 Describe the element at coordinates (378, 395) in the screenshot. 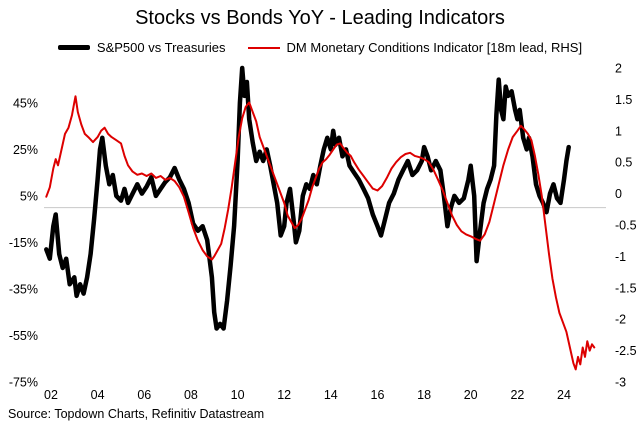

I see `x-axis-tick: 16` at that location.